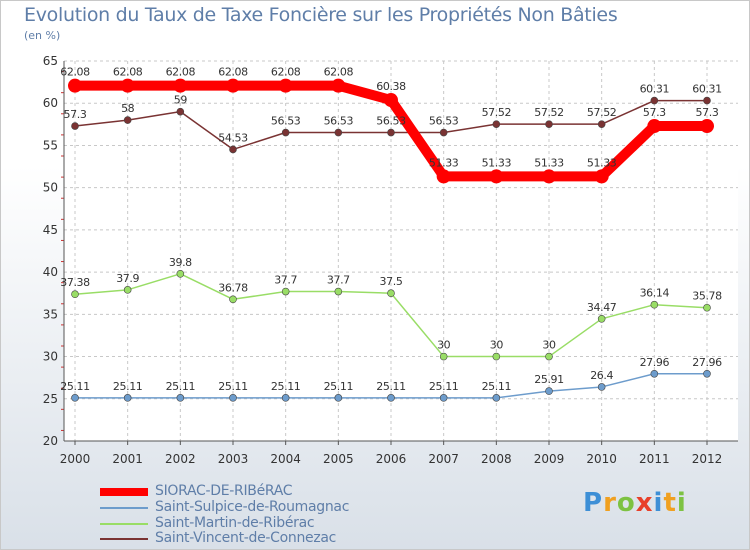 The image size is (750, 550). I want to click on x-tick-label: 2002, so click(180, 459).